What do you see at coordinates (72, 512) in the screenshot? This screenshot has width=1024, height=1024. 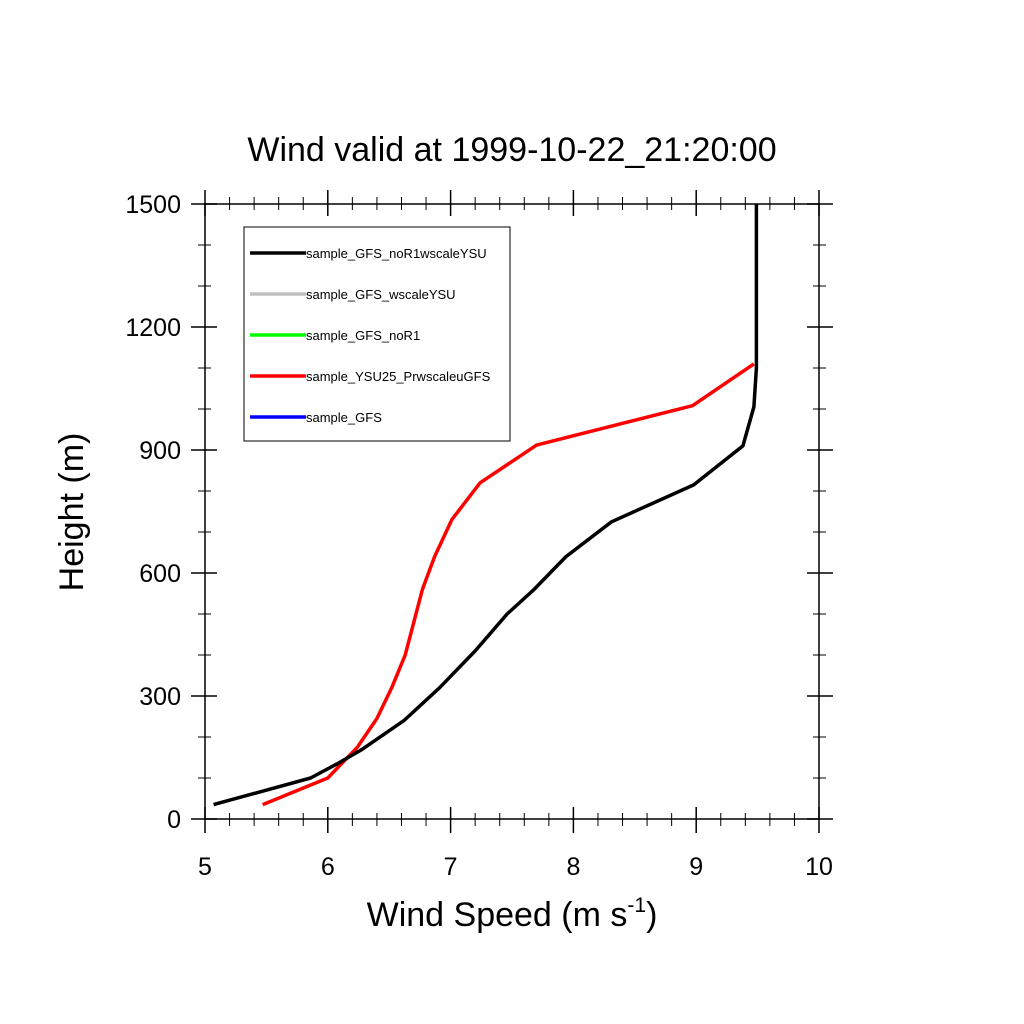 I see `y-axis-label: Height (m)` at bounding box center [72, 512].